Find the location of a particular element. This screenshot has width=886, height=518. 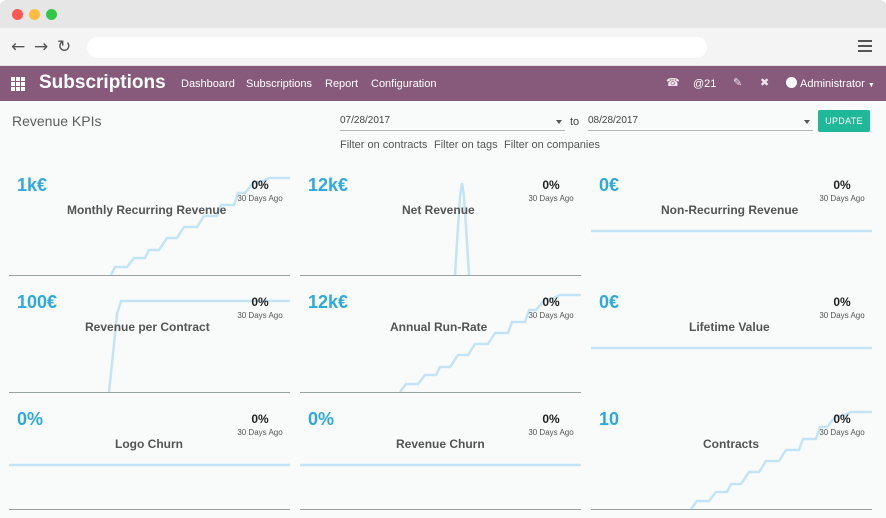

filter-tags: Filter on tags is located at coordinates (466, 145).